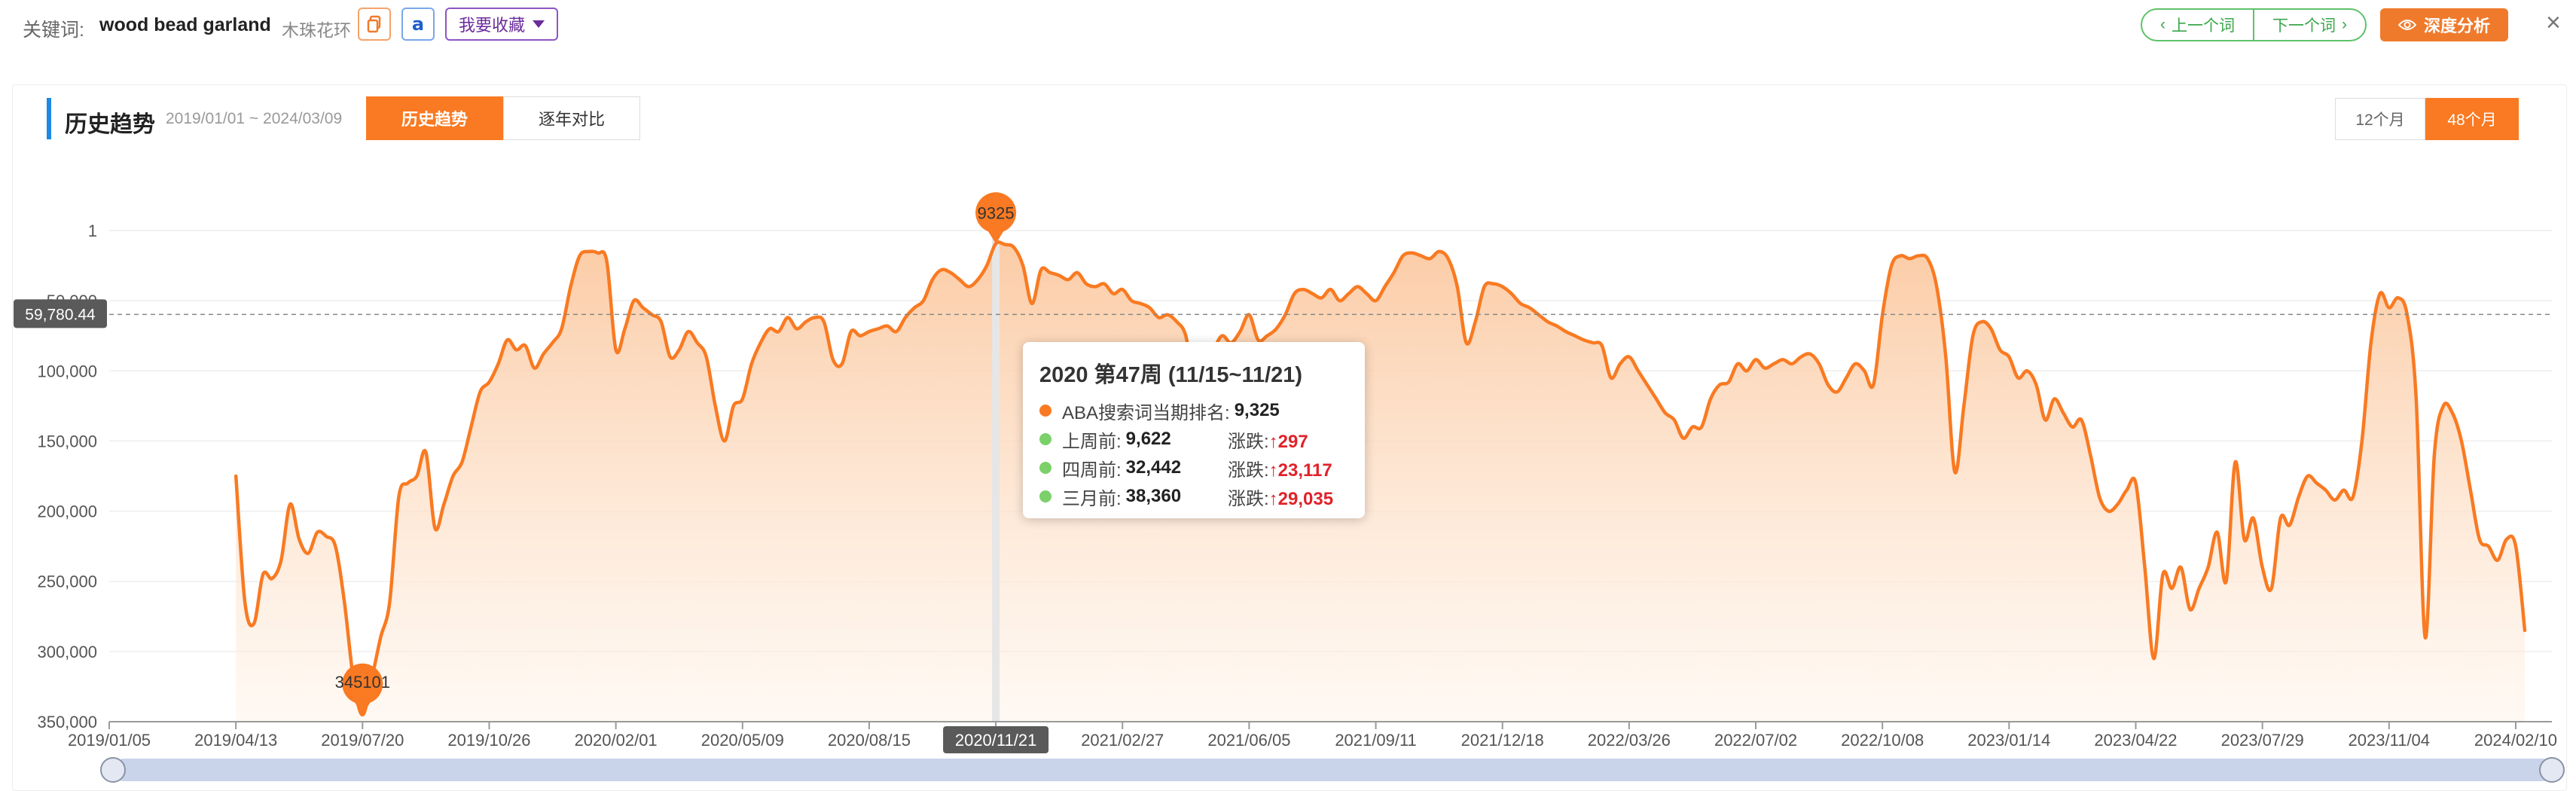  What do you see at coordinates (2345, 25) in the screenshot?
I see `chevron-right-icon: ›` at bounding box center [2345, 25].